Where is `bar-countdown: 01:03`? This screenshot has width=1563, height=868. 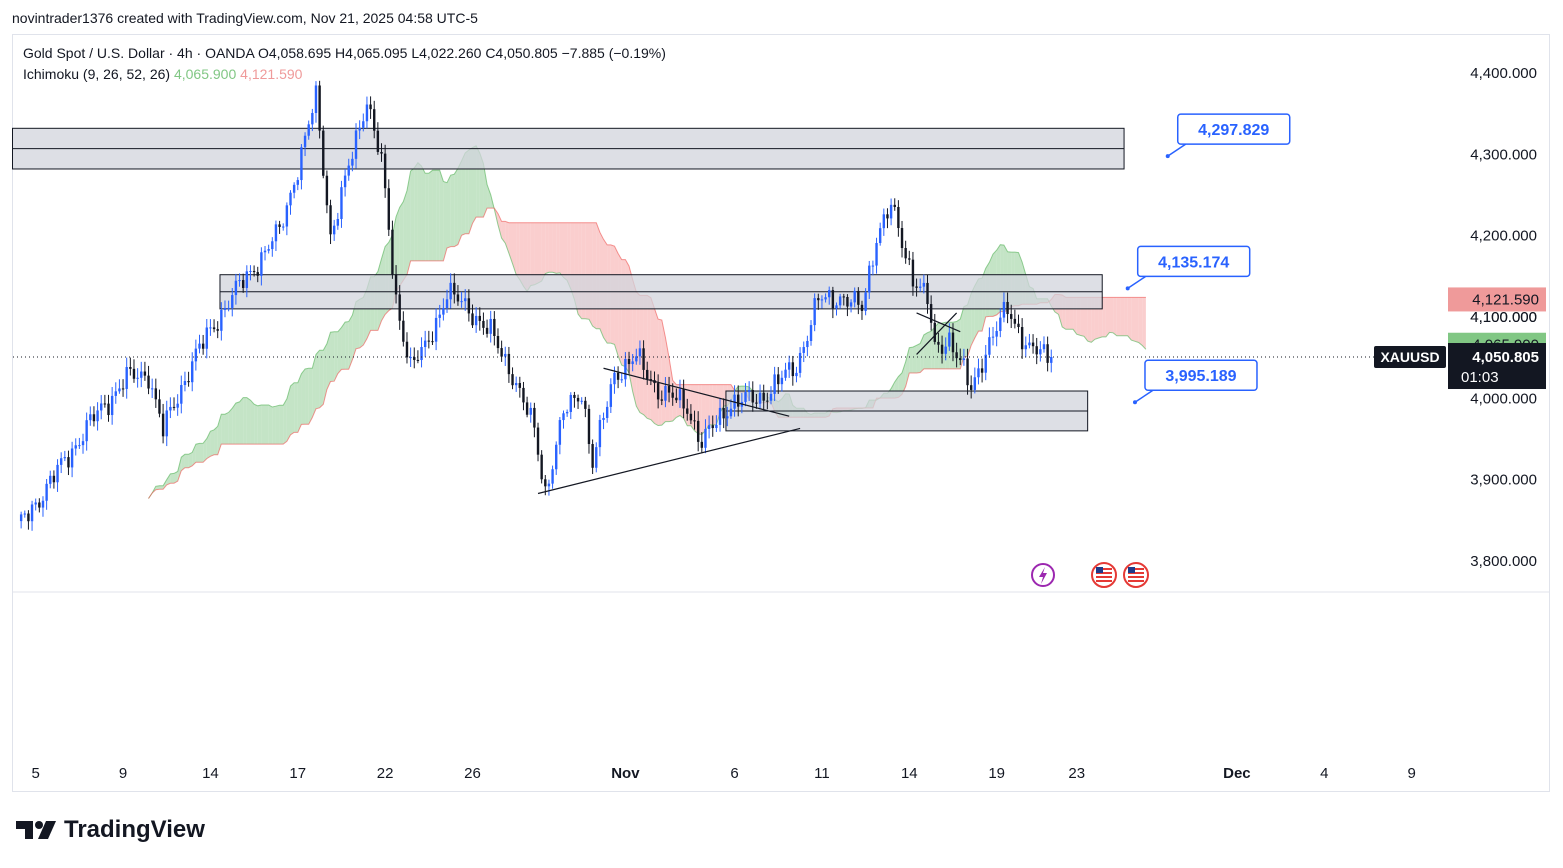
bar-countdown: 01:03 is located at coordinates (1480, 377).